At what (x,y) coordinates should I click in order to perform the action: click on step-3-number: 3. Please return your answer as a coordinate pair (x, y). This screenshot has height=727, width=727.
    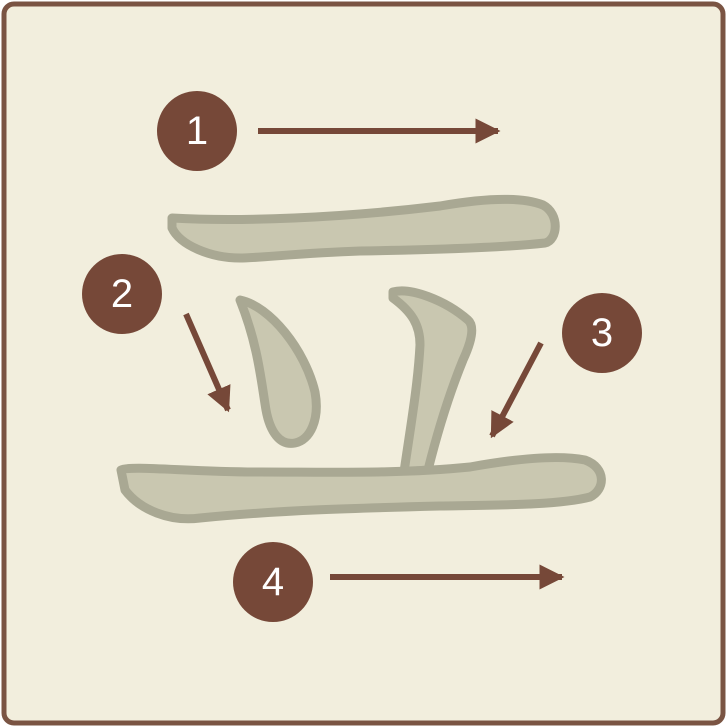
    Looking at the image, I should click on (602, 333).